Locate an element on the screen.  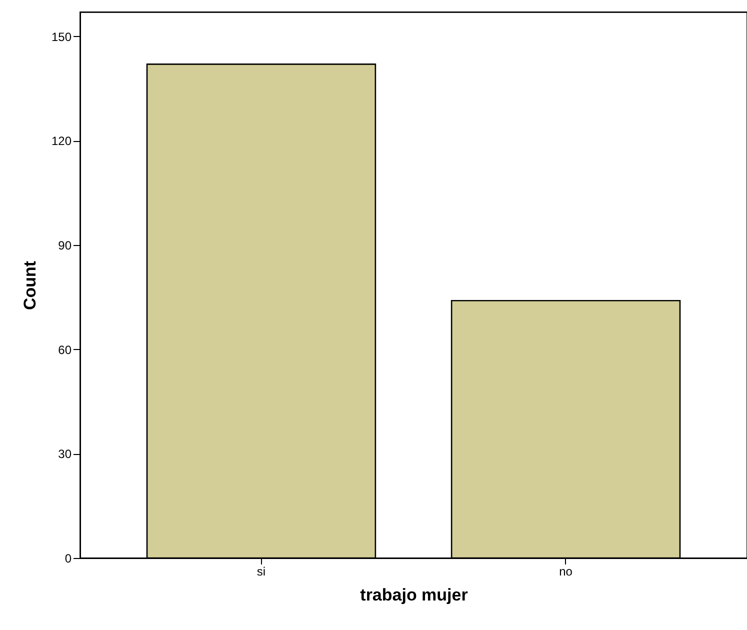
x-axis-title: trabajo mujer is located at coordinates (414, 595).